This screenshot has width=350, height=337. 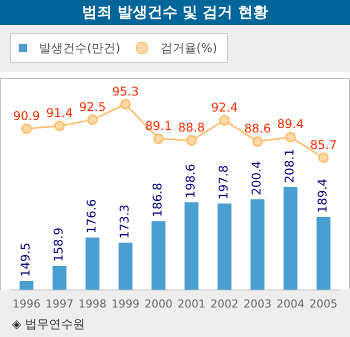 What do you see at coordinates (191, 127) in the screenshot?
I see `data-label: 88.8` at bounding box center [191, 127].